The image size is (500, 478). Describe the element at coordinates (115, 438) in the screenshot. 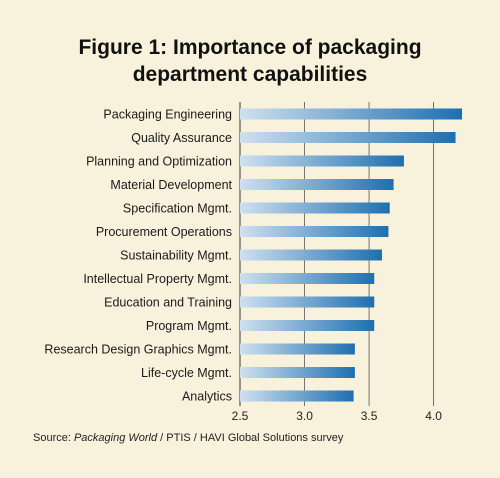

I see `source-publication: Packaging World` at that location.